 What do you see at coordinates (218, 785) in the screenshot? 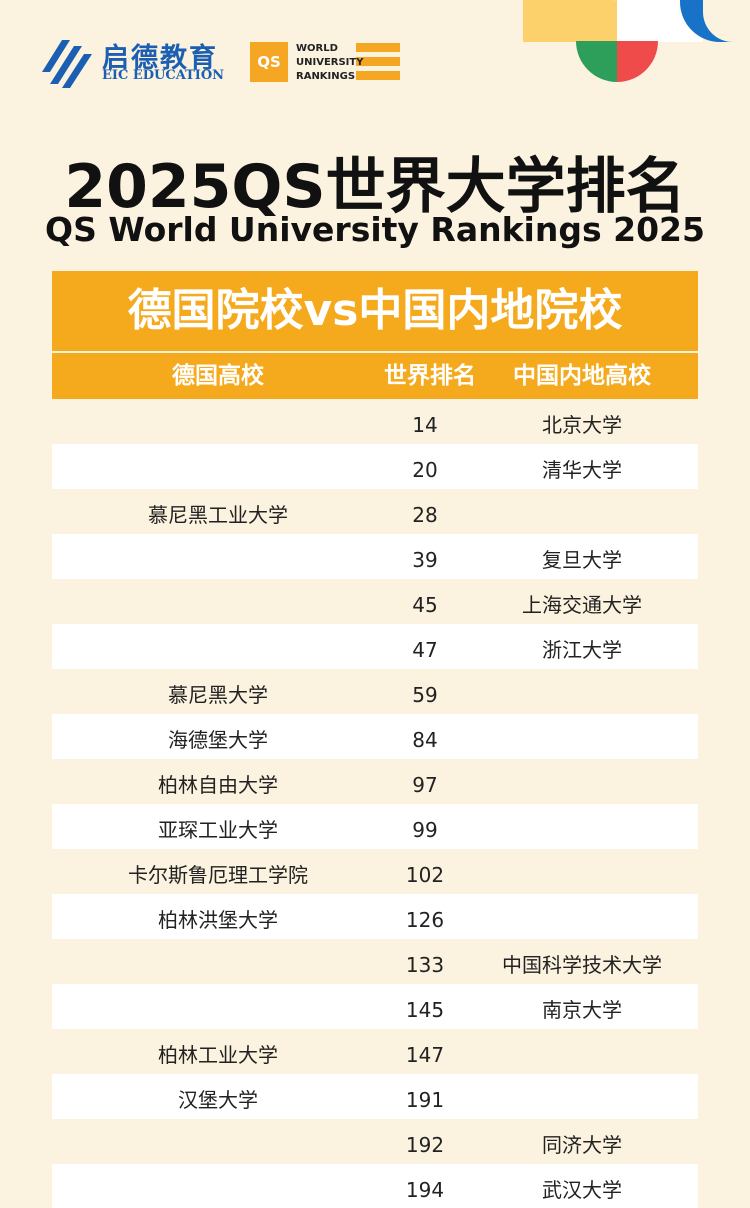
I see `german-university-cell: 柏林自由大学` at bounding box center [218, 785].